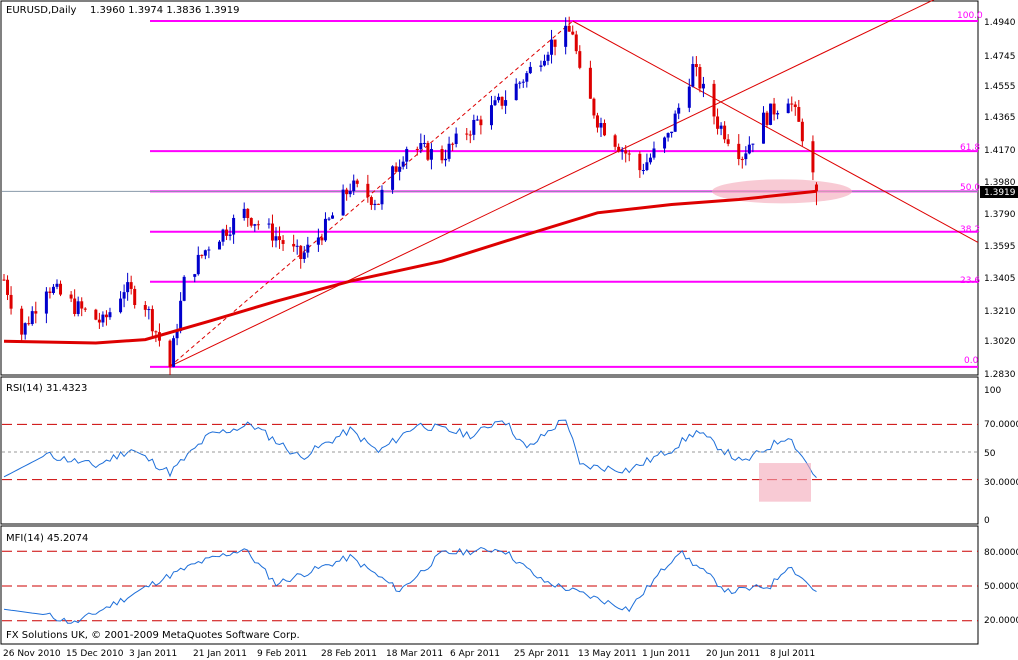 This screenshot has height=660, width=1018. I want to click on x-tick-label: 15 Dec 2010, so click(95, 654).